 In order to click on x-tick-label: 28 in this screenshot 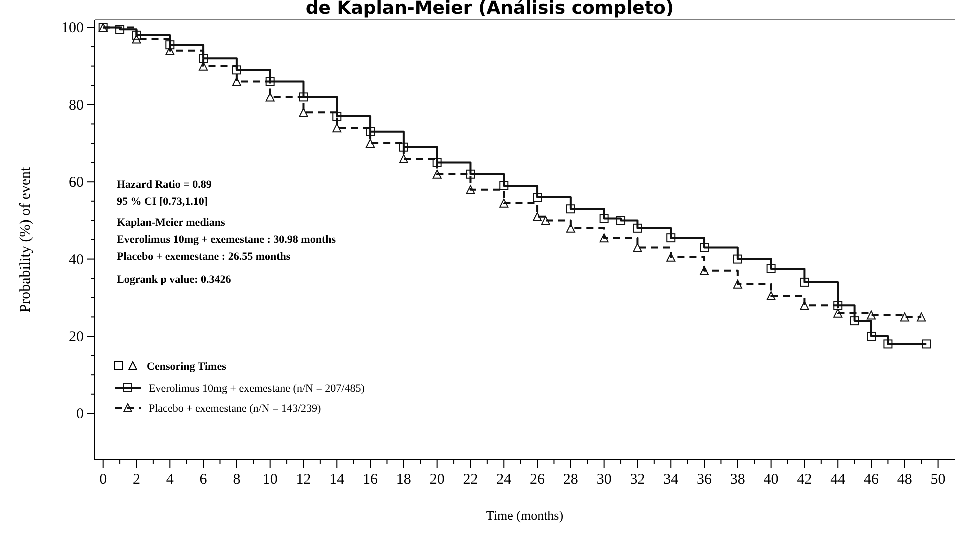, I will do `click(570, 480)`.